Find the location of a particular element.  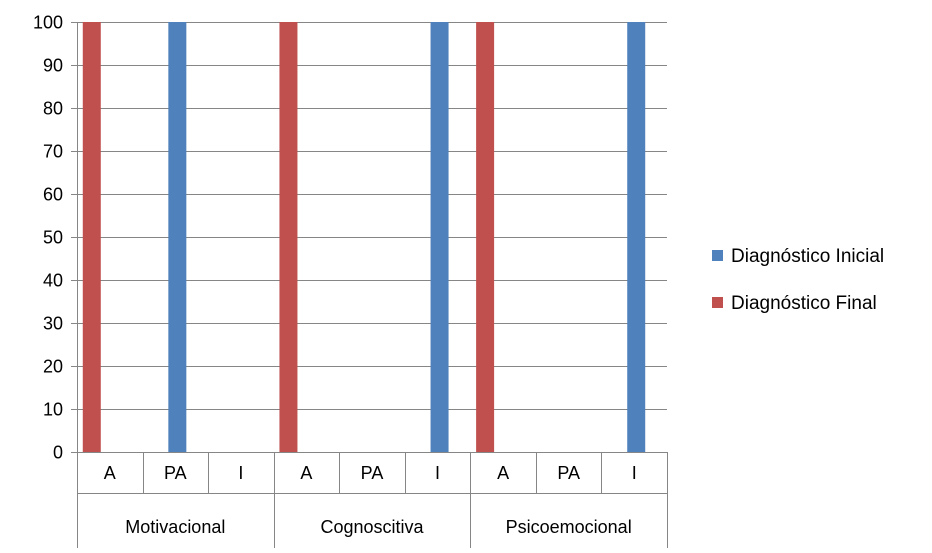

y-tick-label: 60 is located at coordinates (53, 195).